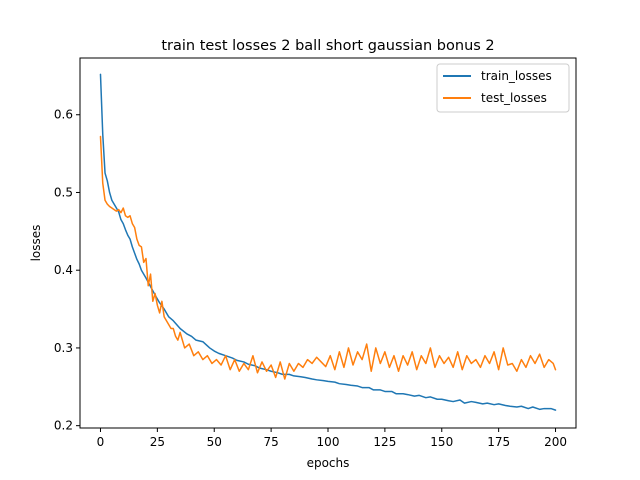  Describe the element at coordinates (328, 463) in the screenshot. I see `x-axis-label: epochs` at that location.